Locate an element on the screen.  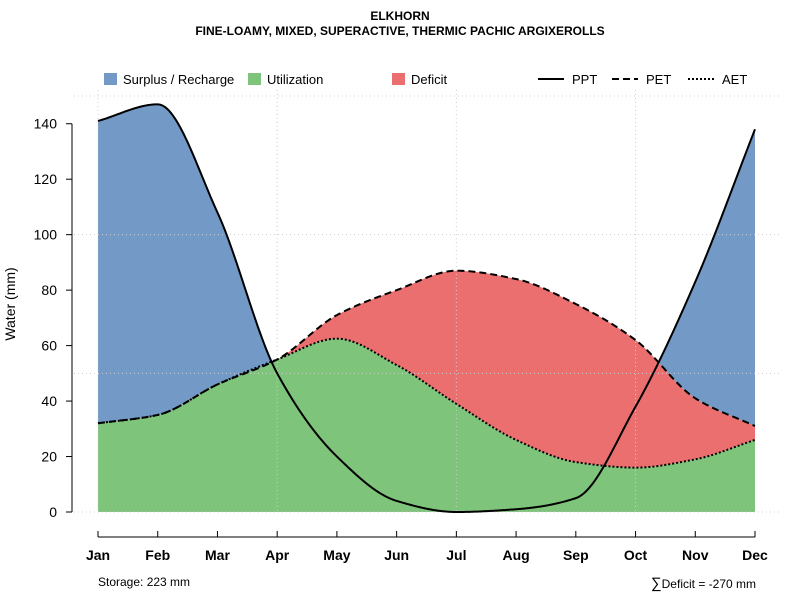
x-tick-label: Jul is located at coordinates (456, 555).